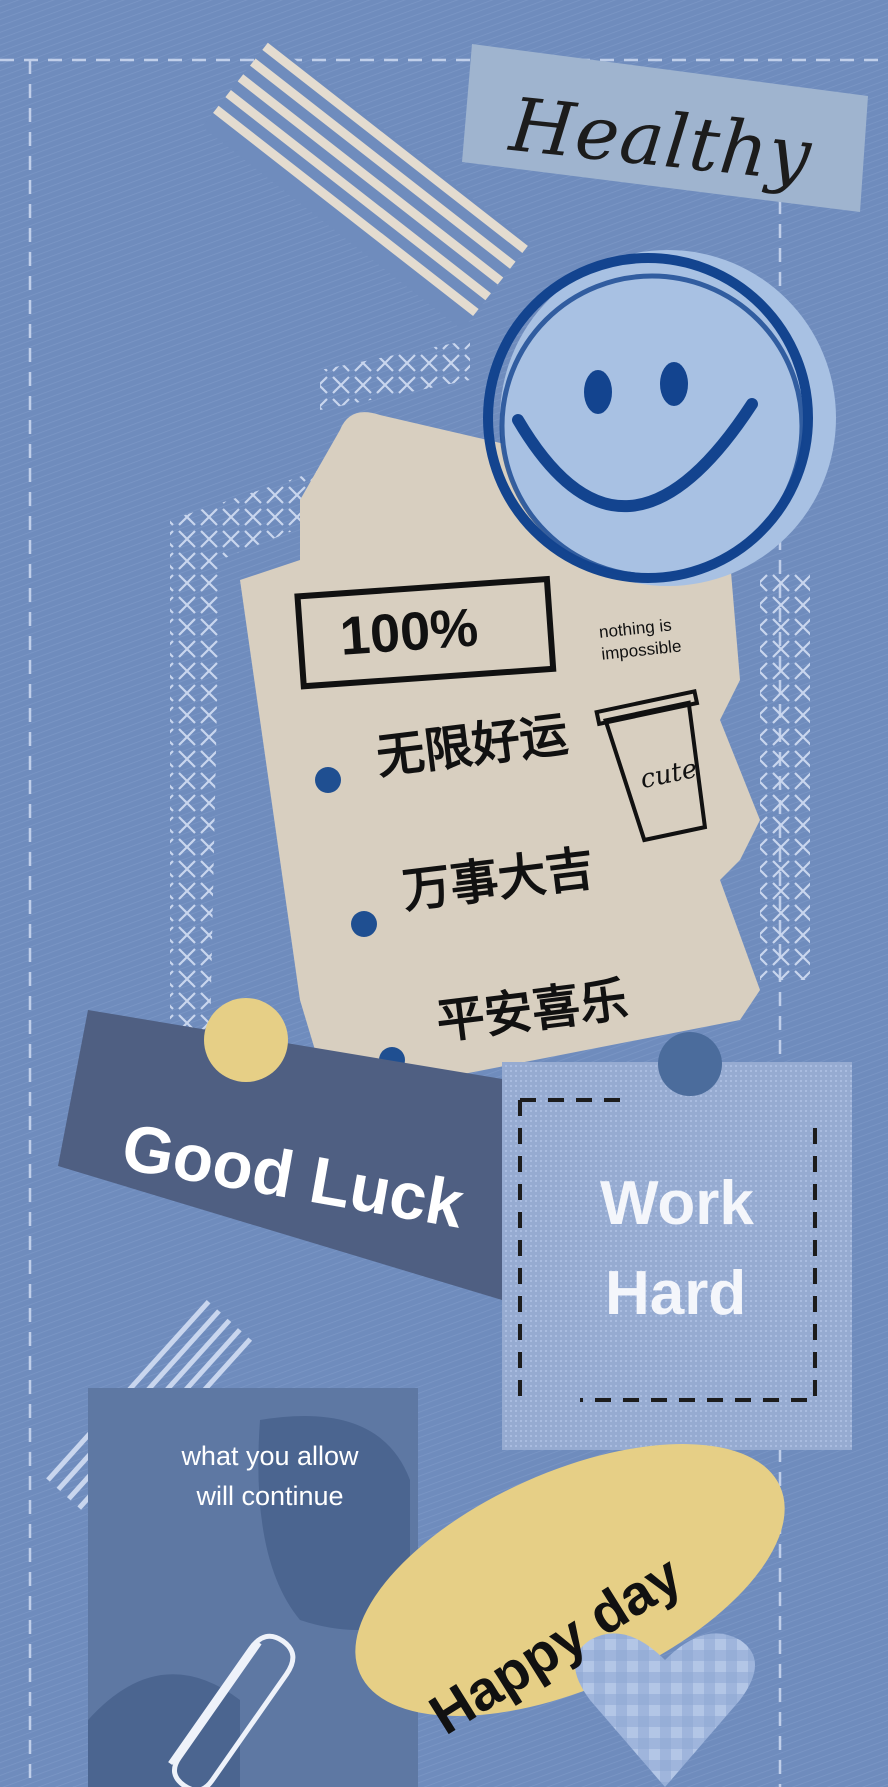 This screenshot has width=888, height=1787. I want to click on percent-text: 100%, so click(409, 632).